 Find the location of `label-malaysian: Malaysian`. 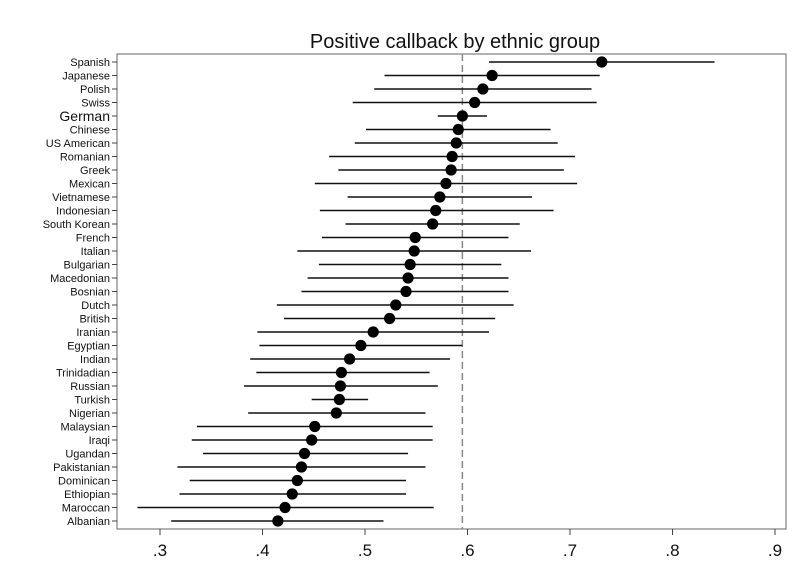

label-malaysian: Malaysian is located at coordinates (85, 428).